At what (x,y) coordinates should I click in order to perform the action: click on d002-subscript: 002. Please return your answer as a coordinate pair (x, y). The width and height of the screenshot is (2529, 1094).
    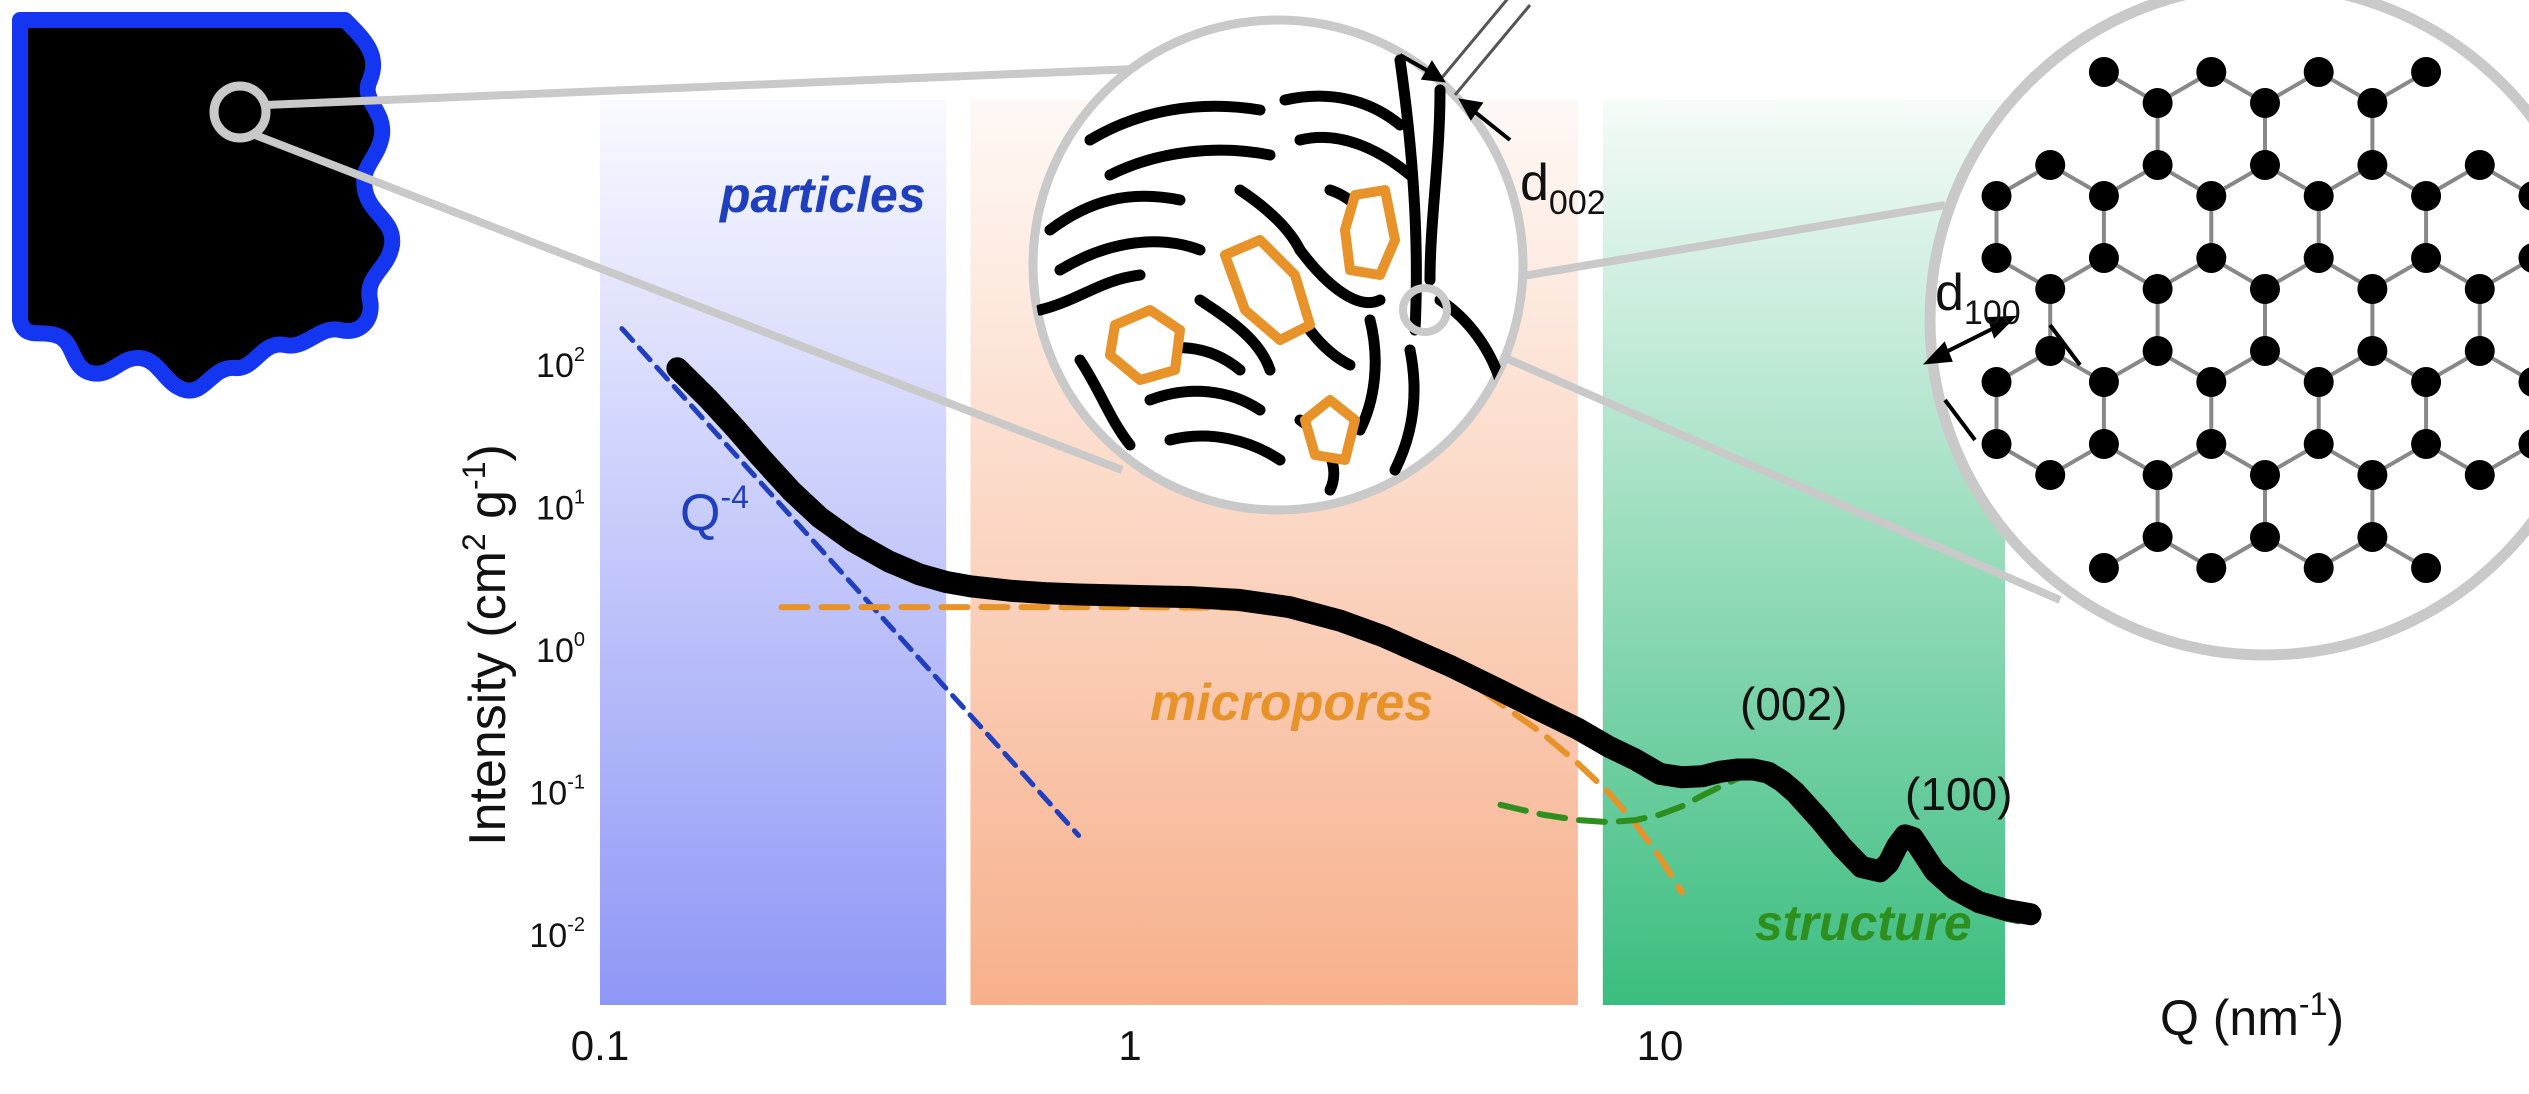
    Looking at the image, I should click on (1577, 203).